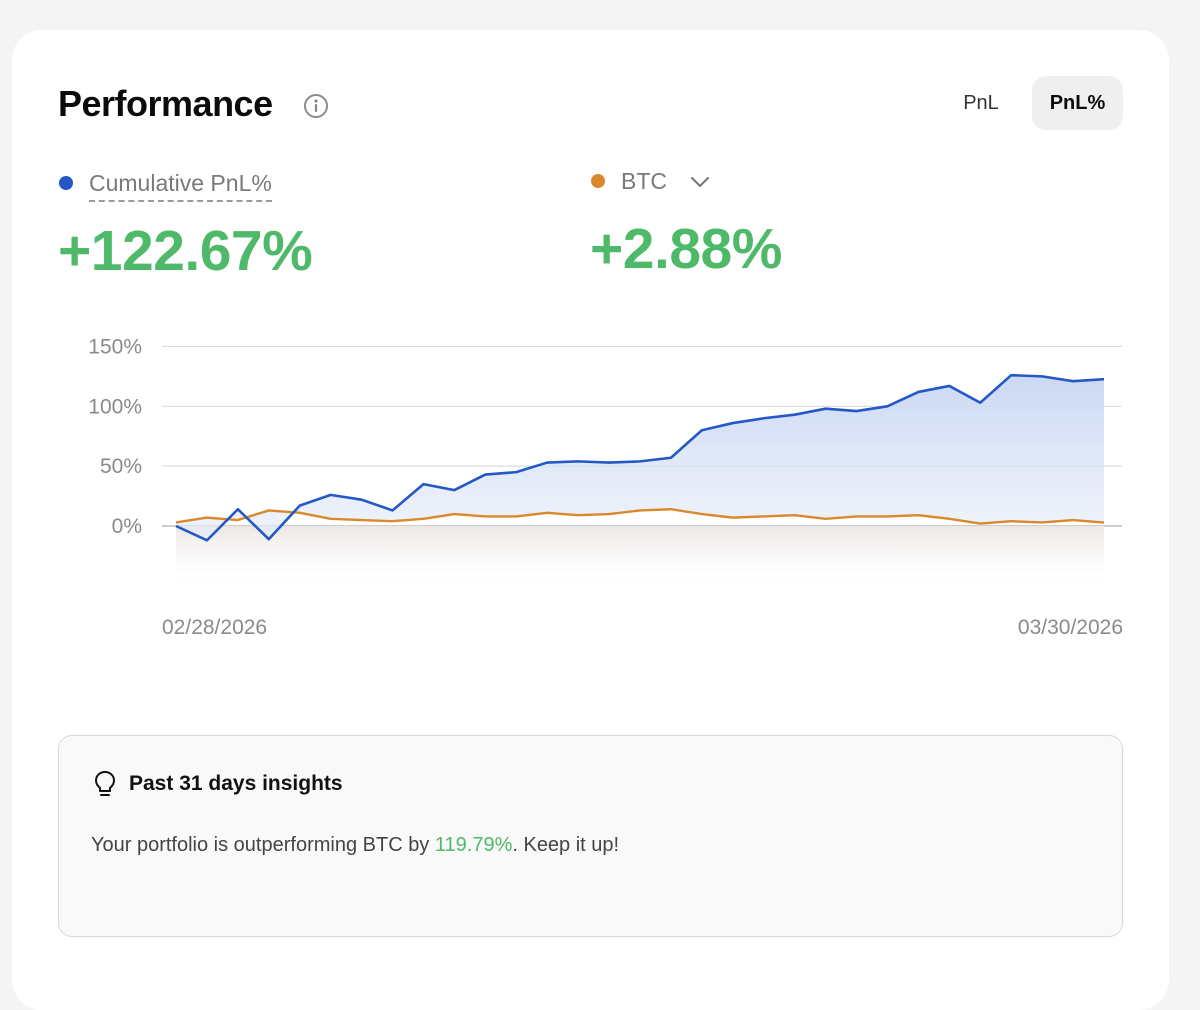 This screenshot has width=1200, height=1010. What do you see at coordinates (214, 627) in the screenshot?
I see `x-tick-label-start: 02/28/2026` at bounding box center [214, 627].